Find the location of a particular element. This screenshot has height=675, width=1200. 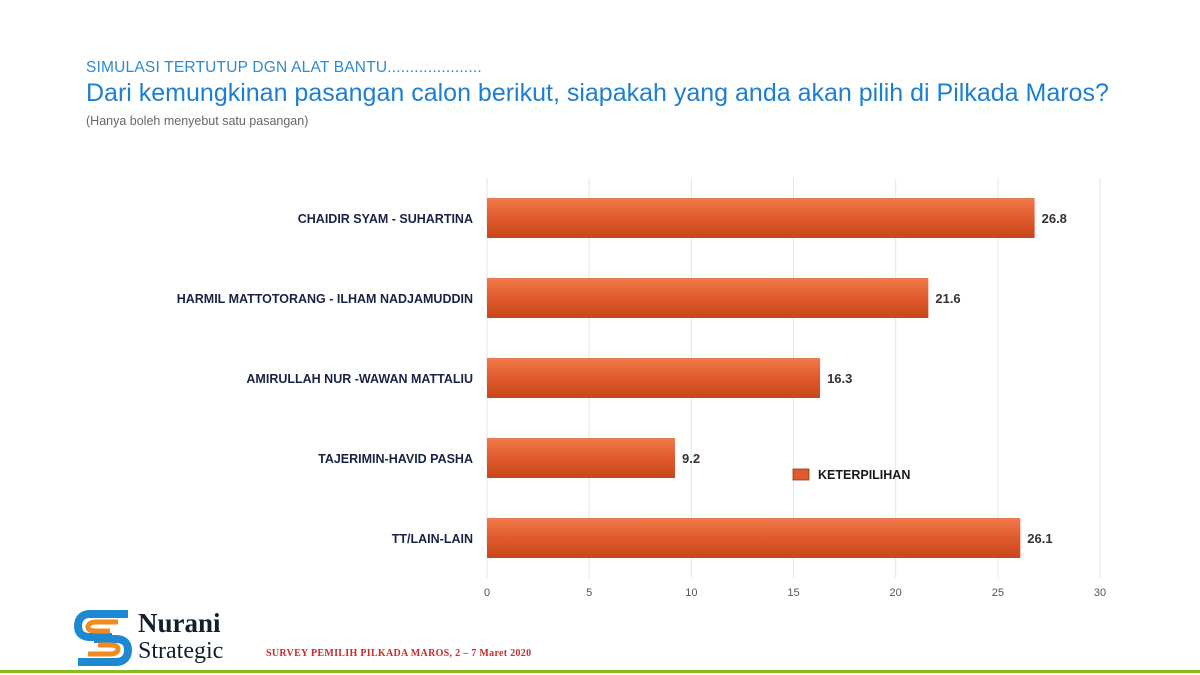

x-tick-label: 0 is located at coordinates (487, 593).